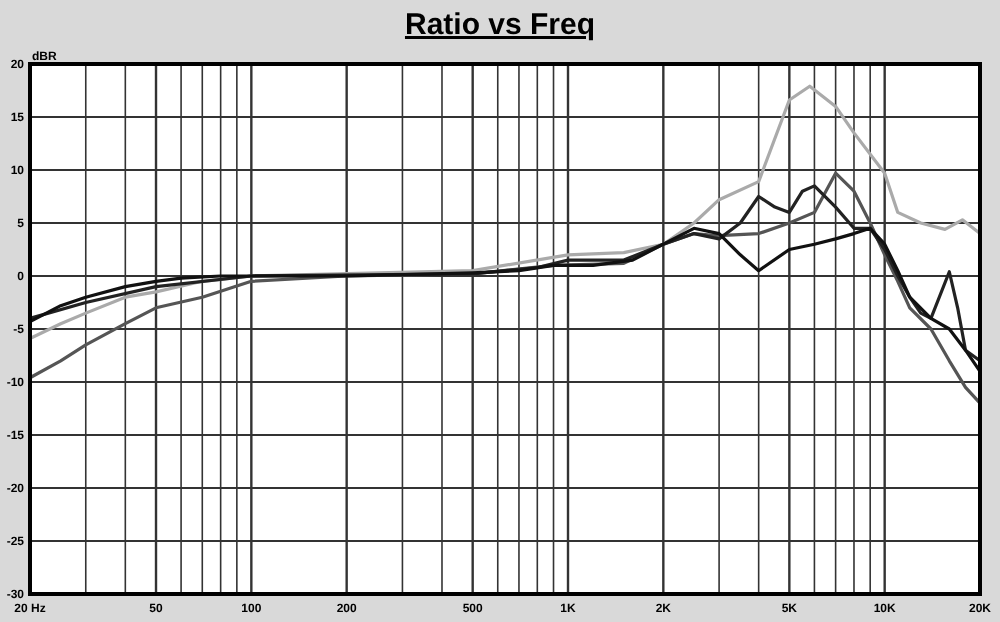 The height and width of the screenshot is (622, 1000). Describe the element at coordinates (500, 25) in the screenshot. I see `chart-title: Ratio vs Freq` at that location.